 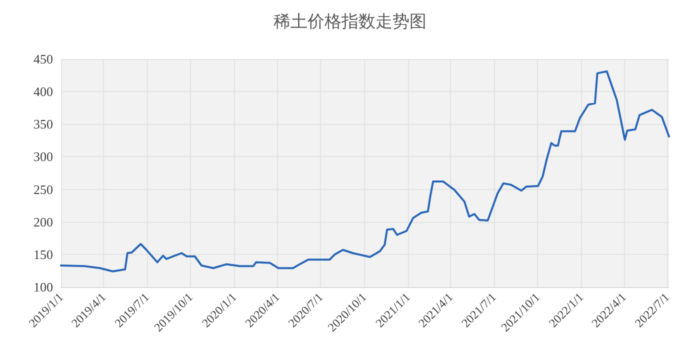 I want to click on y-tick-label: 450, so click(x=43, y=59).